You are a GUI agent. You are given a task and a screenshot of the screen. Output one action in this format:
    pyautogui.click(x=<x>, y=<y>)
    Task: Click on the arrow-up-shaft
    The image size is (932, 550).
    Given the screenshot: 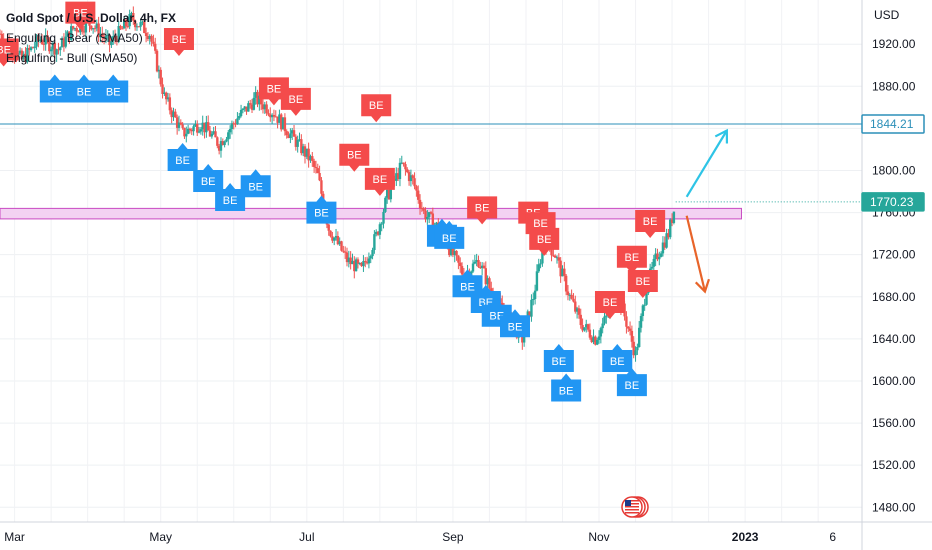 What is the action you would take?
    pyautogui.click(x=706, y=163)
    